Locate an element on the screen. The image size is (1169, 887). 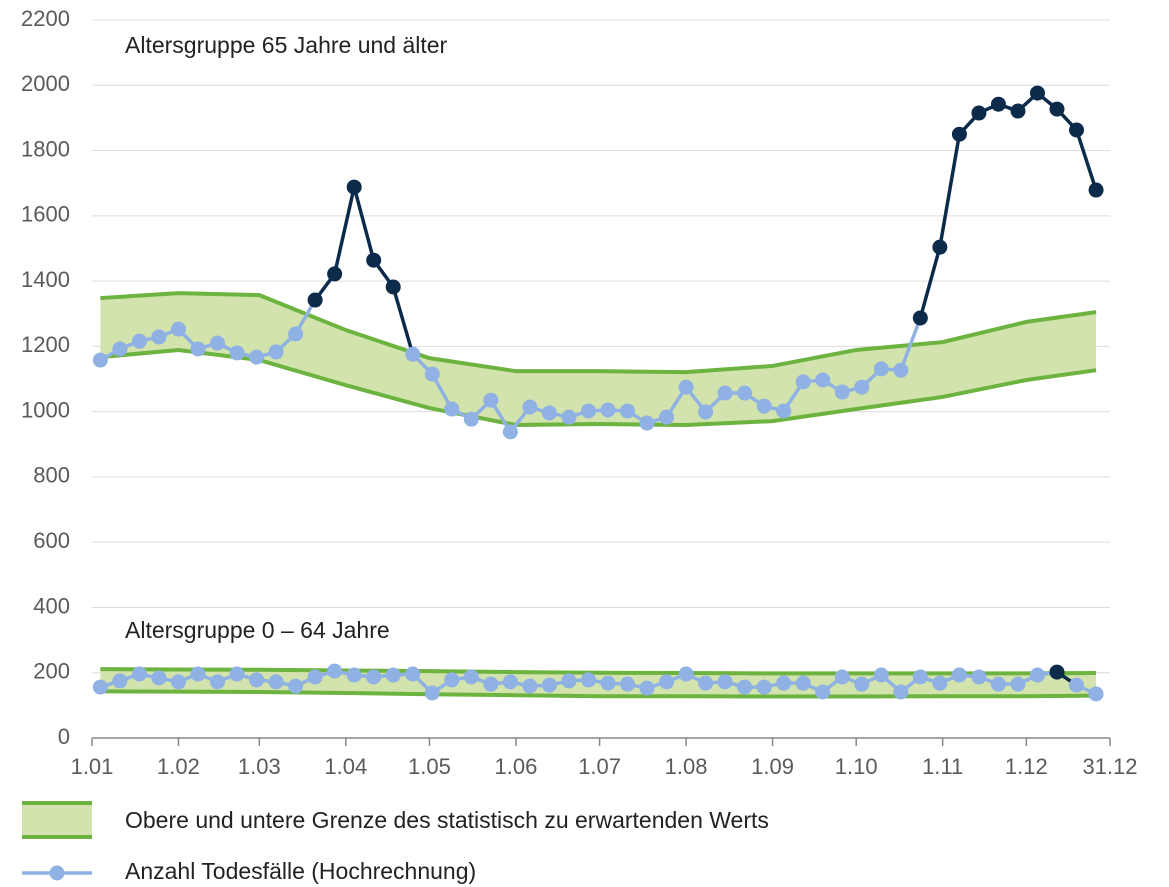
x-tick-label: 1.10 is located at coordinates (856, 766).